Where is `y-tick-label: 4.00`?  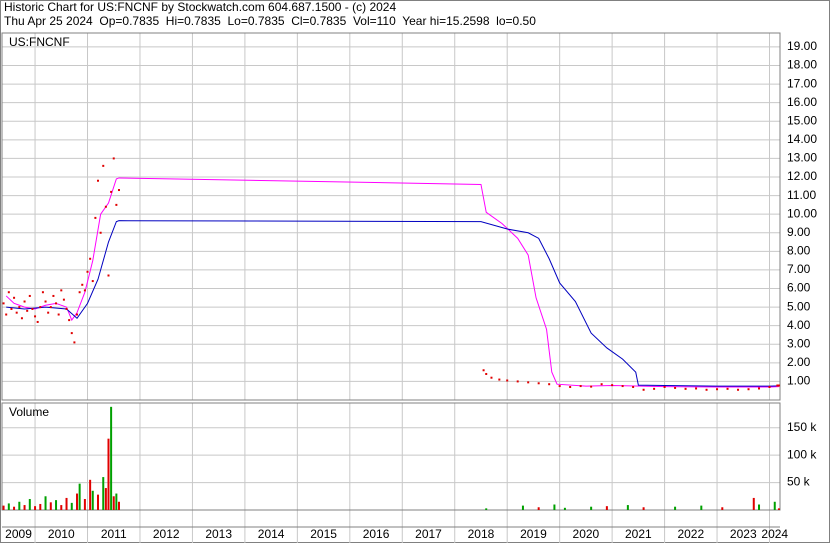
y-tick-label: 4.00 is located at coordinates (799, 325).